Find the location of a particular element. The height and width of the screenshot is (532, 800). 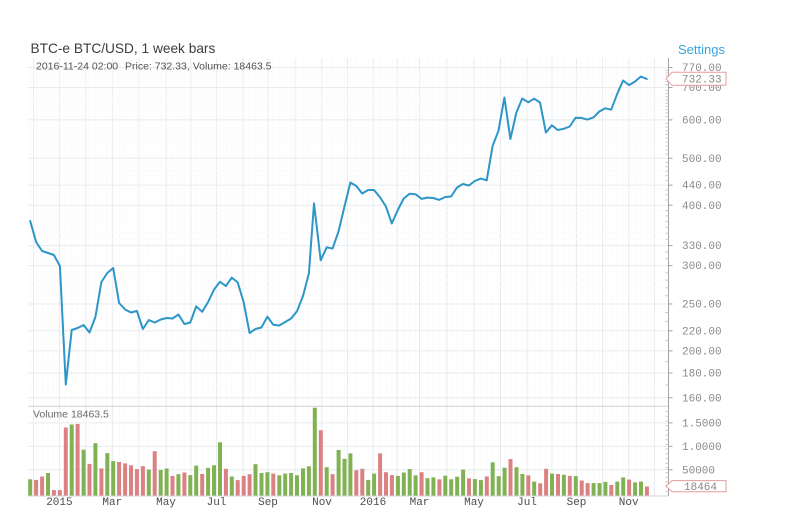

svg-text: 1.0000 is located at coordinates (702, 448).